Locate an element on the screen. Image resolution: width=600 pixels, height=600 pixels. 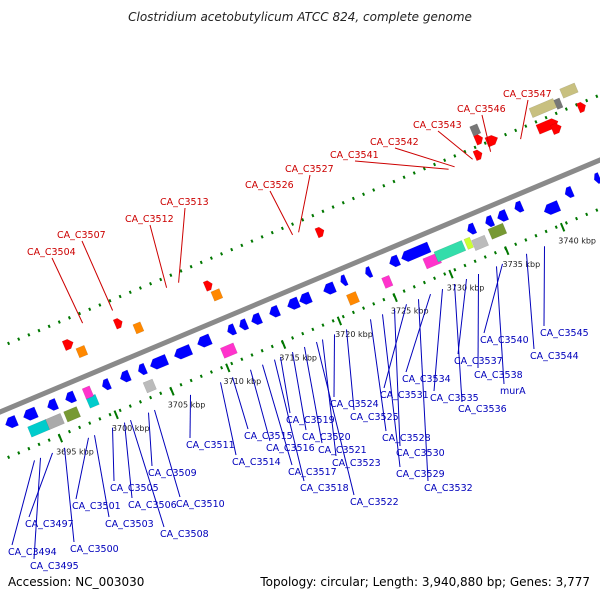
reverse-gene-label: CA_C3544 is located at coordinates (554, 356).